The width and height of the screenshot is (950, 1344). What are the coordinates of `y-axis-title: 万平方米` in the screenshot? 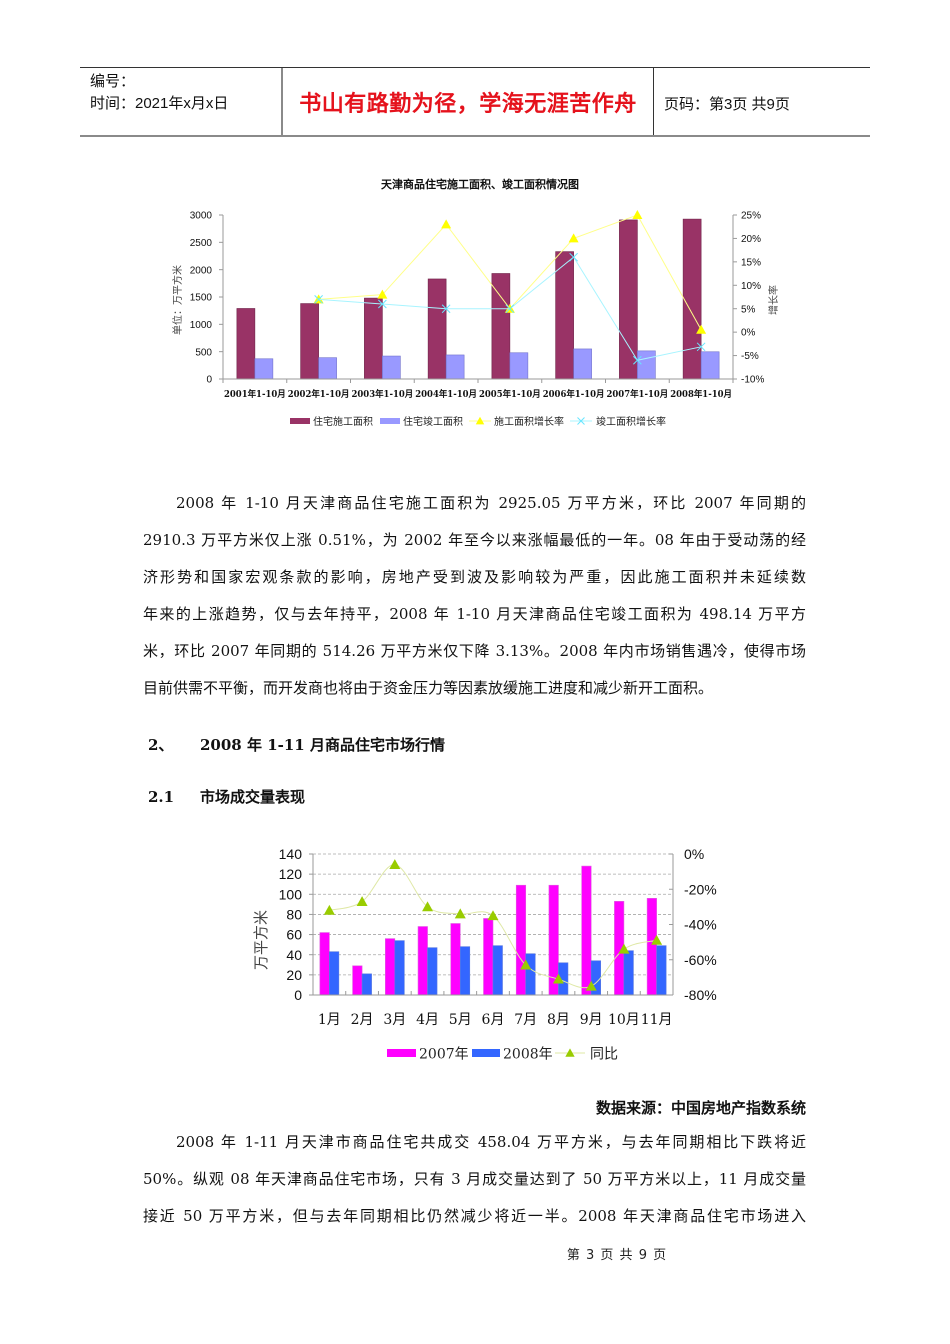 It's located at (261, 940).